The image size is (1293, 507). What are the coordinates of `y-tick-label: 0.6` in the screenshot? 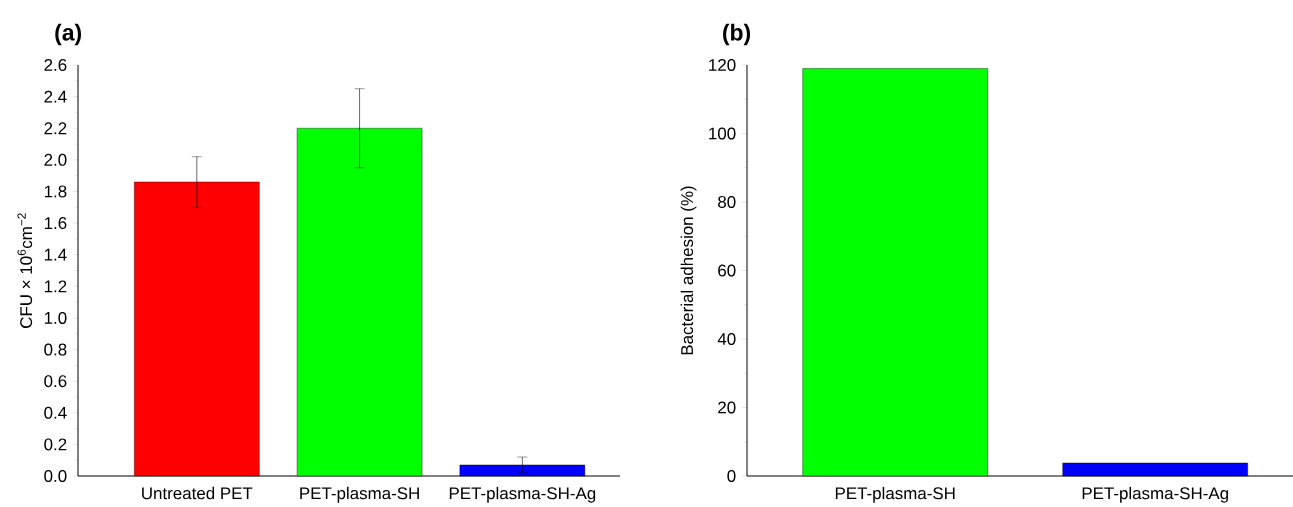 It's located at (55, 381).